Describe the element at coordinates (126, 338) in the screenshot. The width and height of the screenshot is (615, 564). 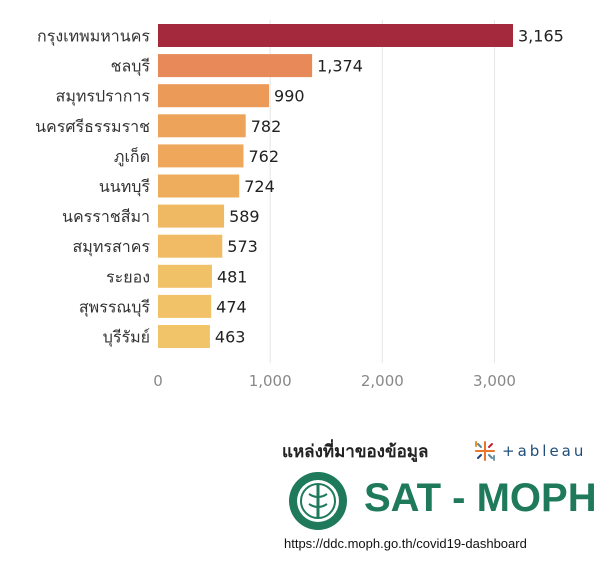
I see `category-label: บุรีรัมย์` at that location.